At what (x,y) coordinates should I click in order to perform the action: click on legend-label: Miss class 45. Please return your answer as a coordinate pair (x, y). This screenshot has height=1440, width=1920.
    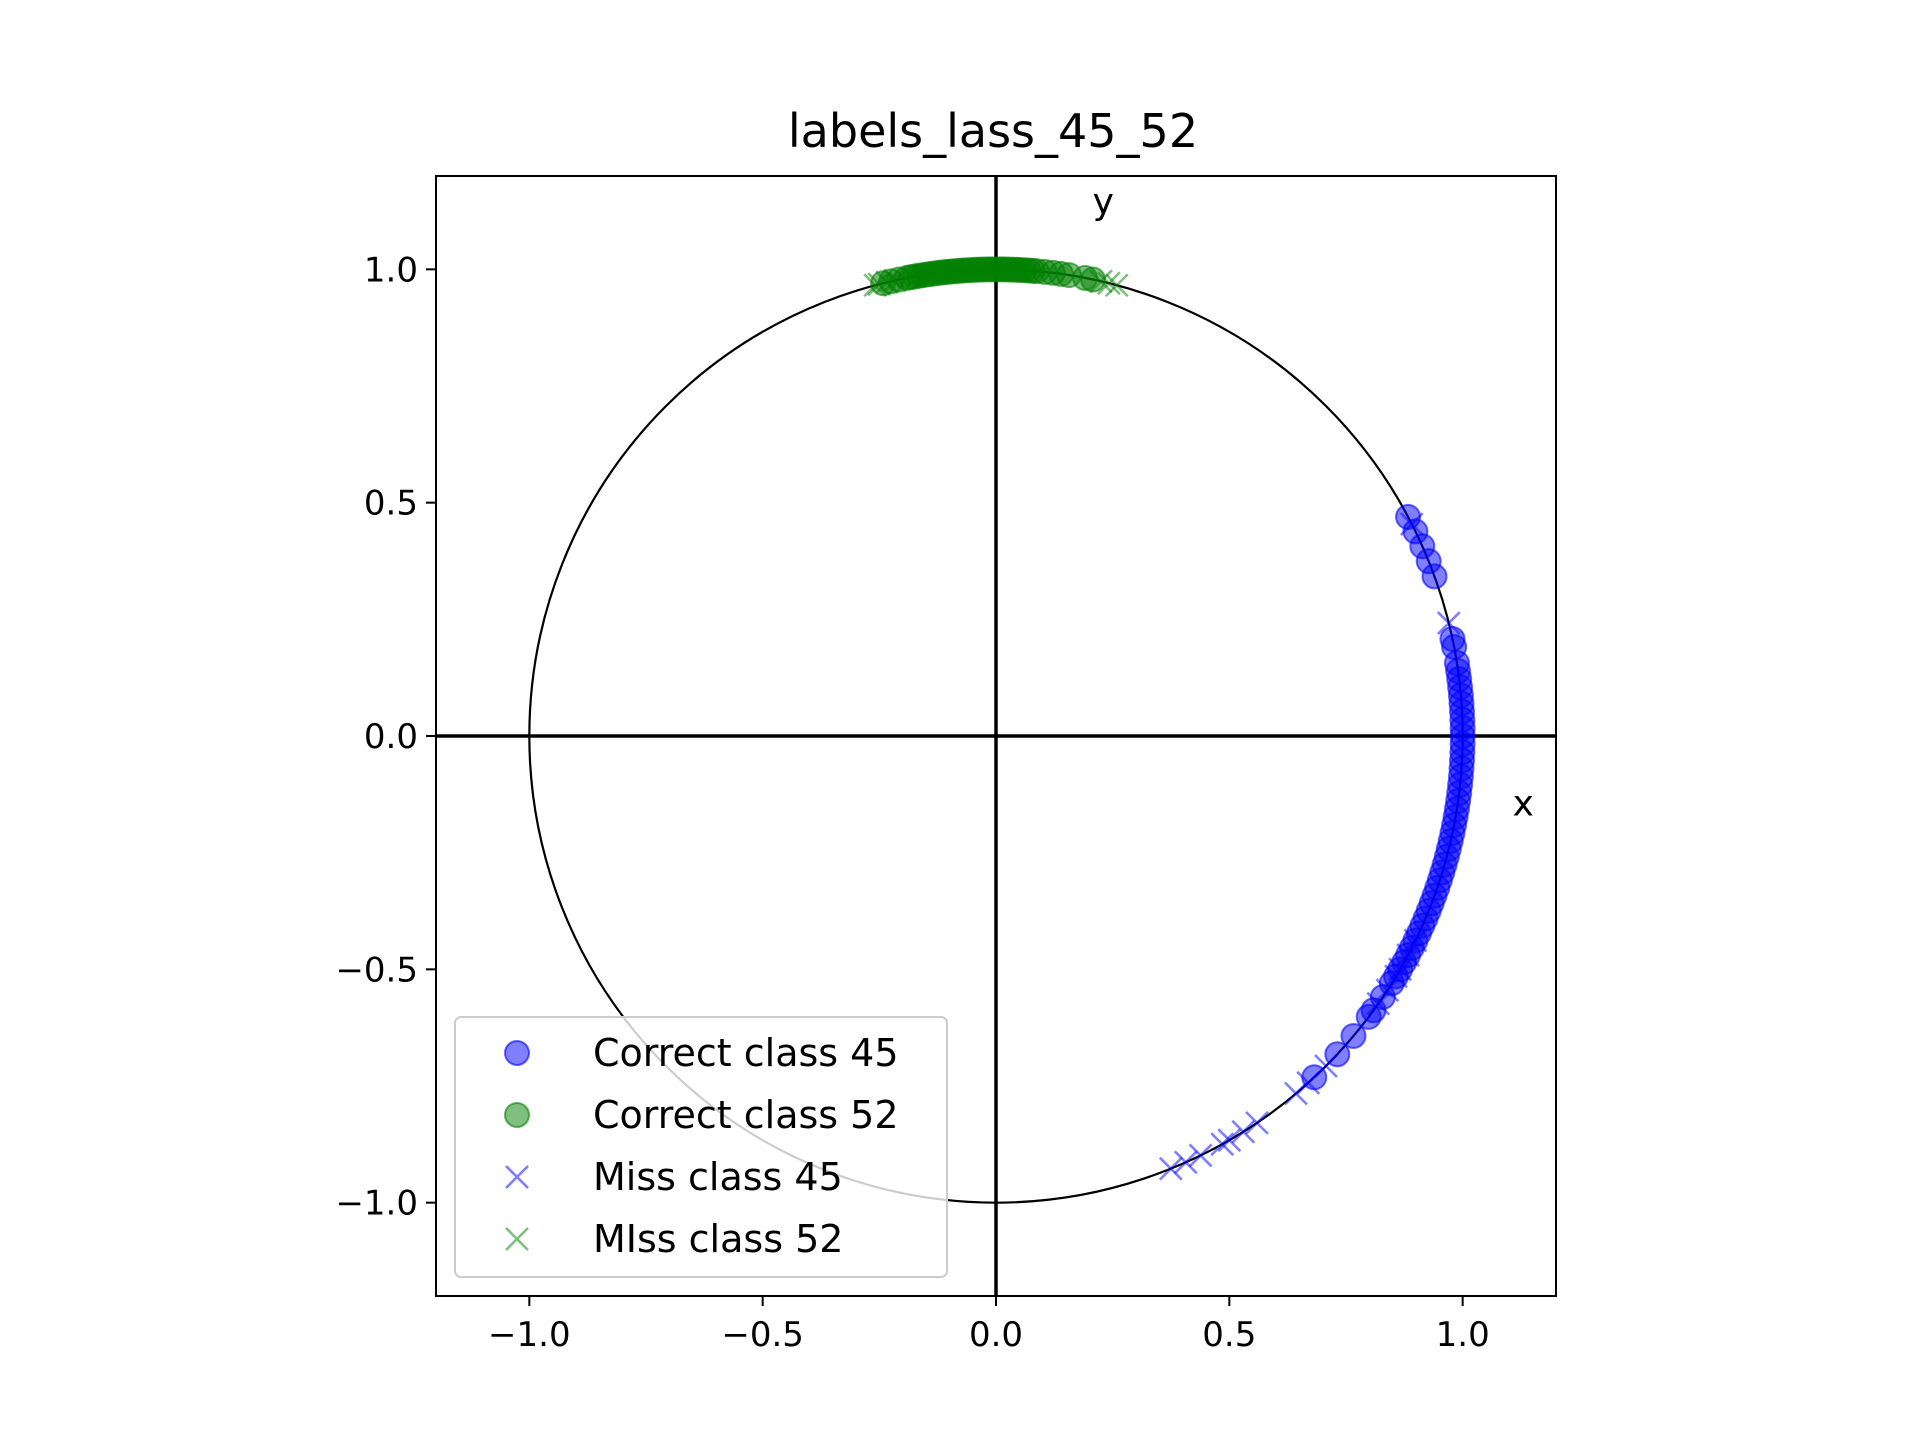
    Looking at the image, I should click on (718, 1177).